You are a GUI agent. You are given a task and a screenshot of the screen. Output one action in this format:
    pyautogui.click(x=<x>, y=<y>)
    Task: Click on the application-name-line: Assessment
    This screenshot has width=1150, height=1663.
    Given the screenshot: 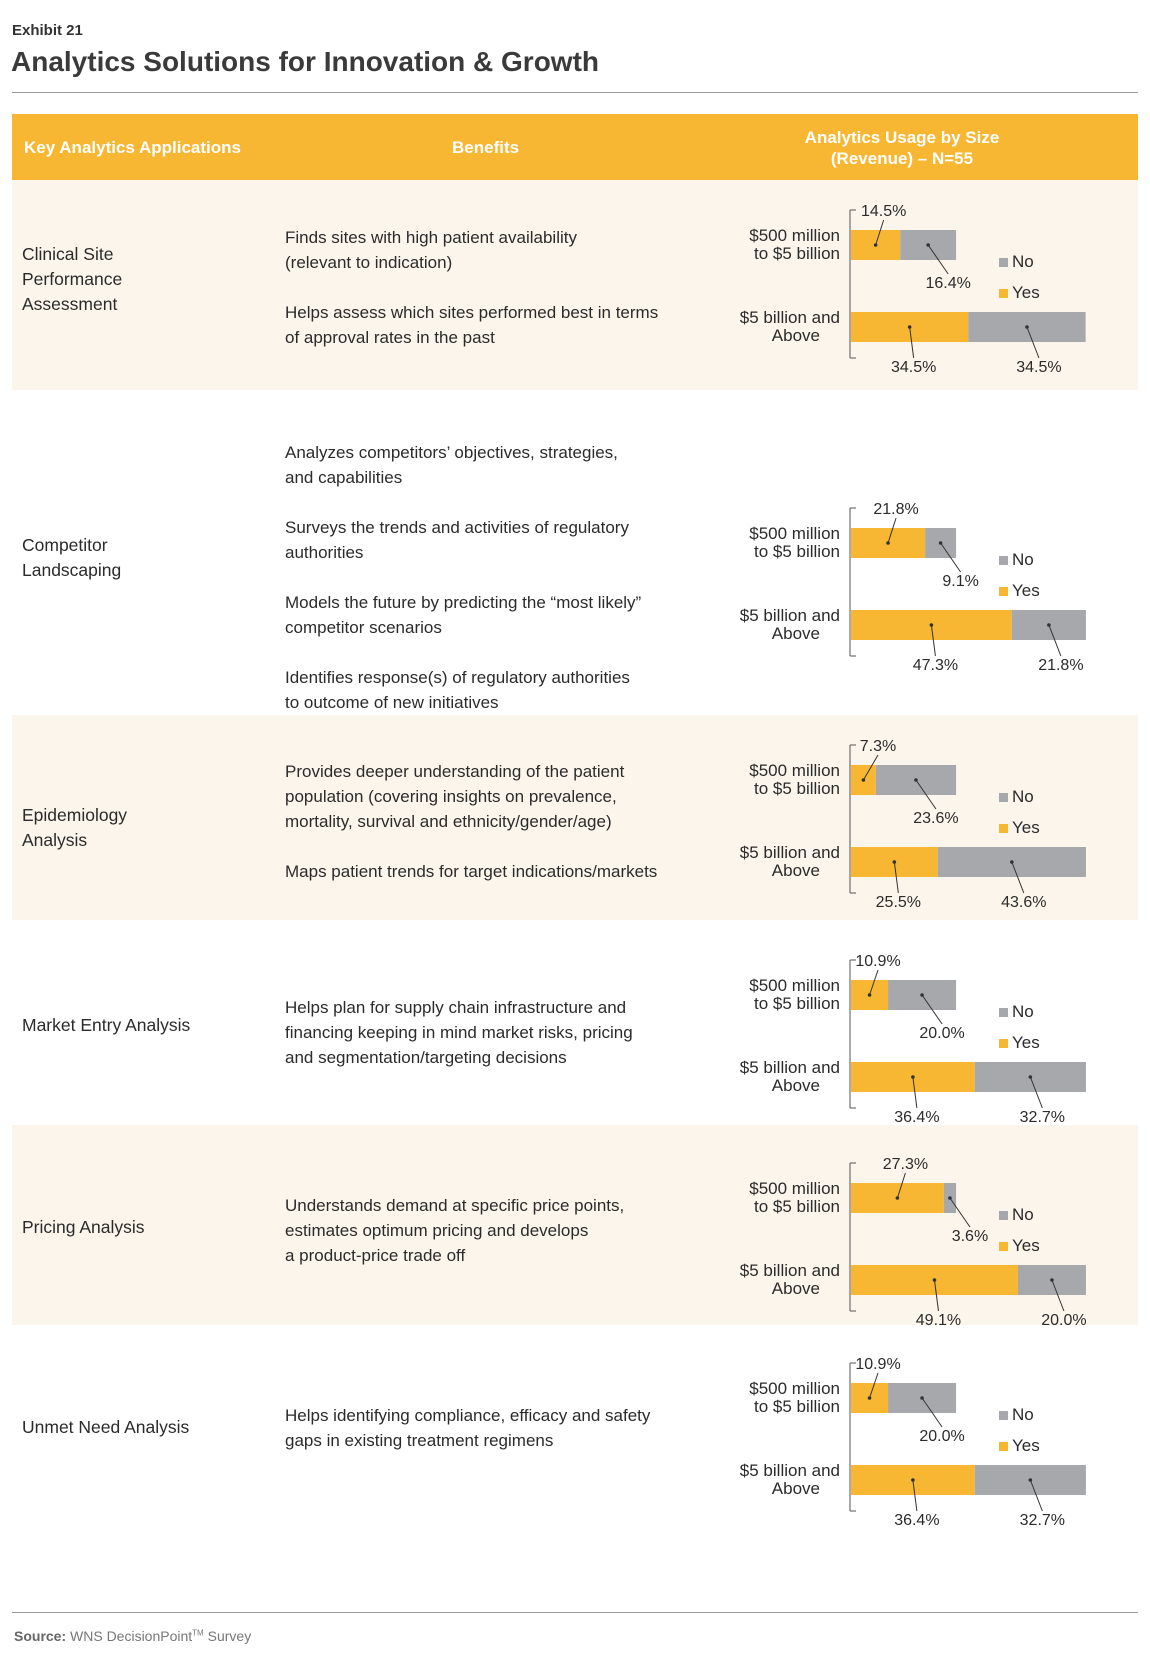 What is the action you would take?
    pyautogui.click(x=70, y=304)
    